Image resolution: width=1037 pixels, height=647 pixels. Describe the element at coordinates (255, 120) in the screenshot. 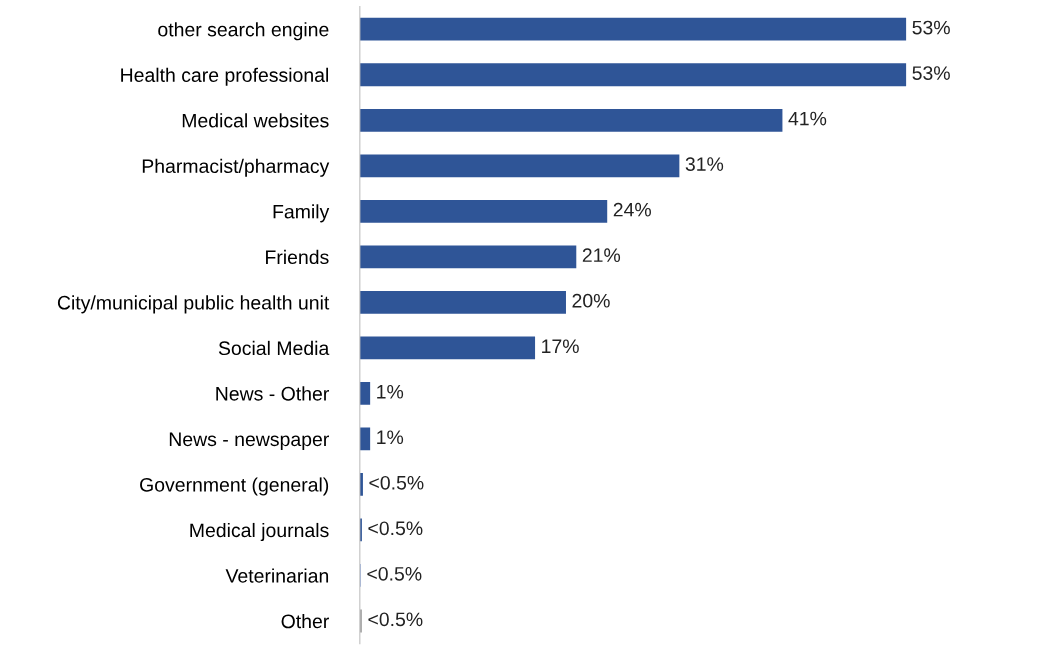

I see `y-tick-label: Medical websites` at that location.